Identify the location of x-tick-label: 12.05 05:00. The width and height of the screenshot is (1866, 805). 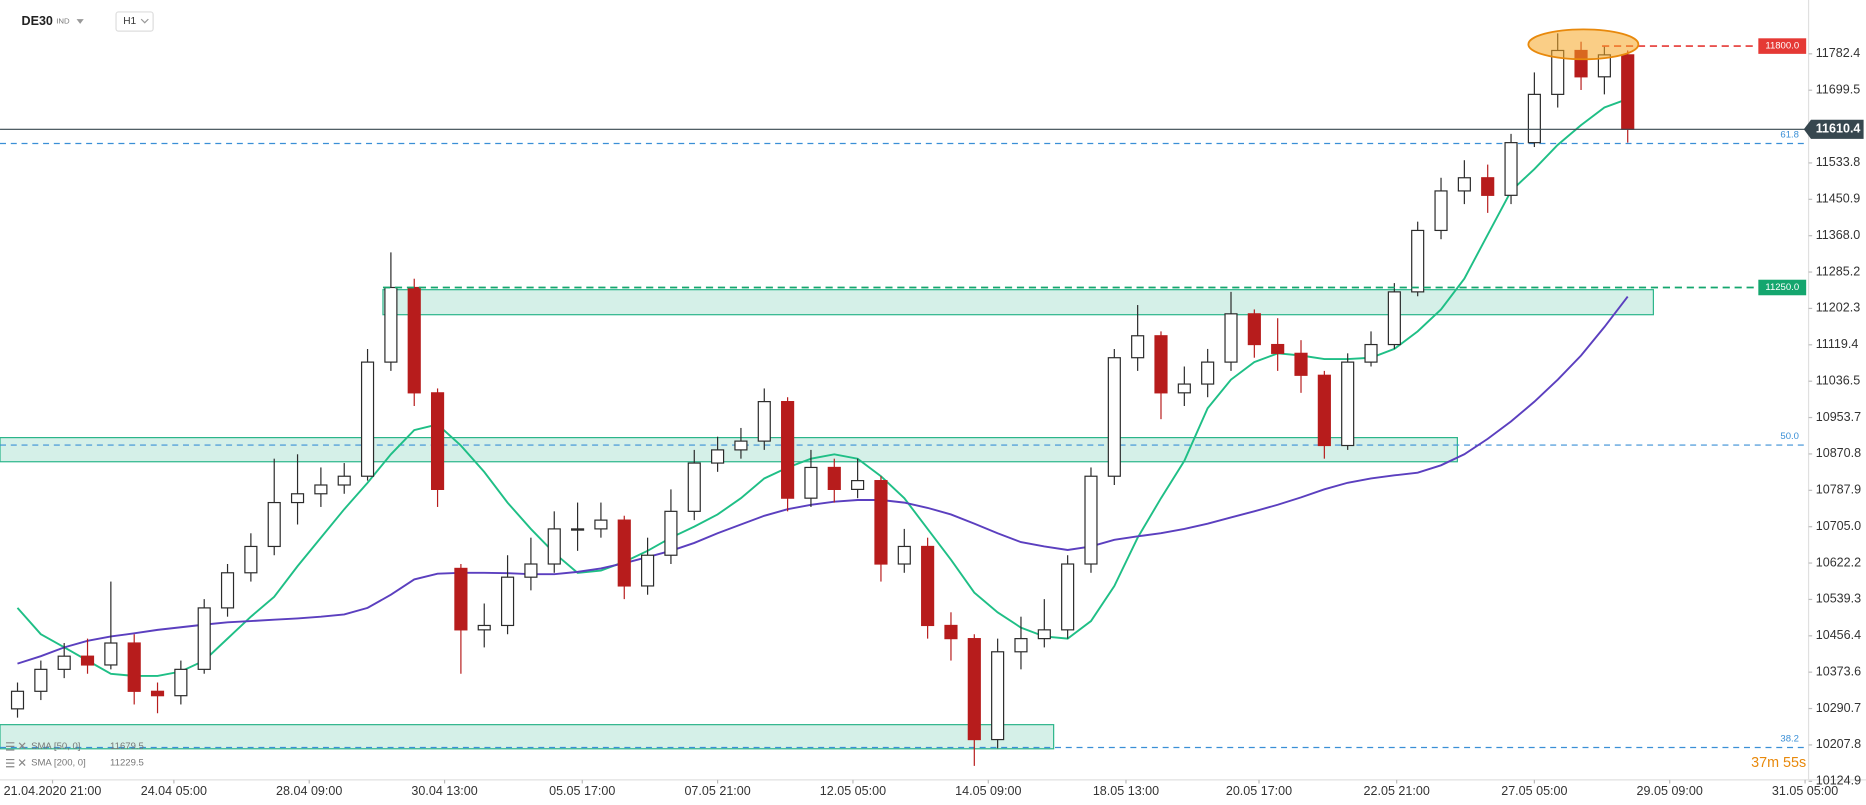
(853, 791).